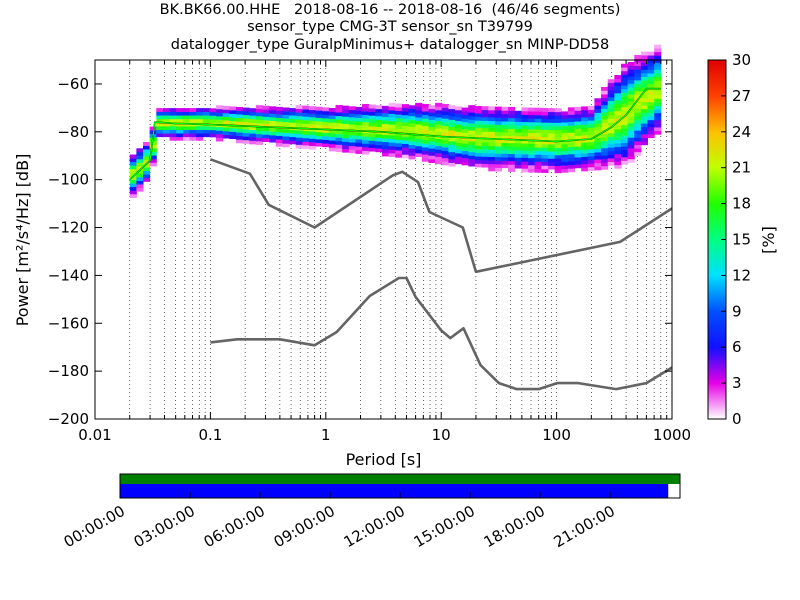  What do you see at coordinates (741, 132) in the screenshot?
I see `colorbar-tick-label: 24` at bounding box center [741, 132].